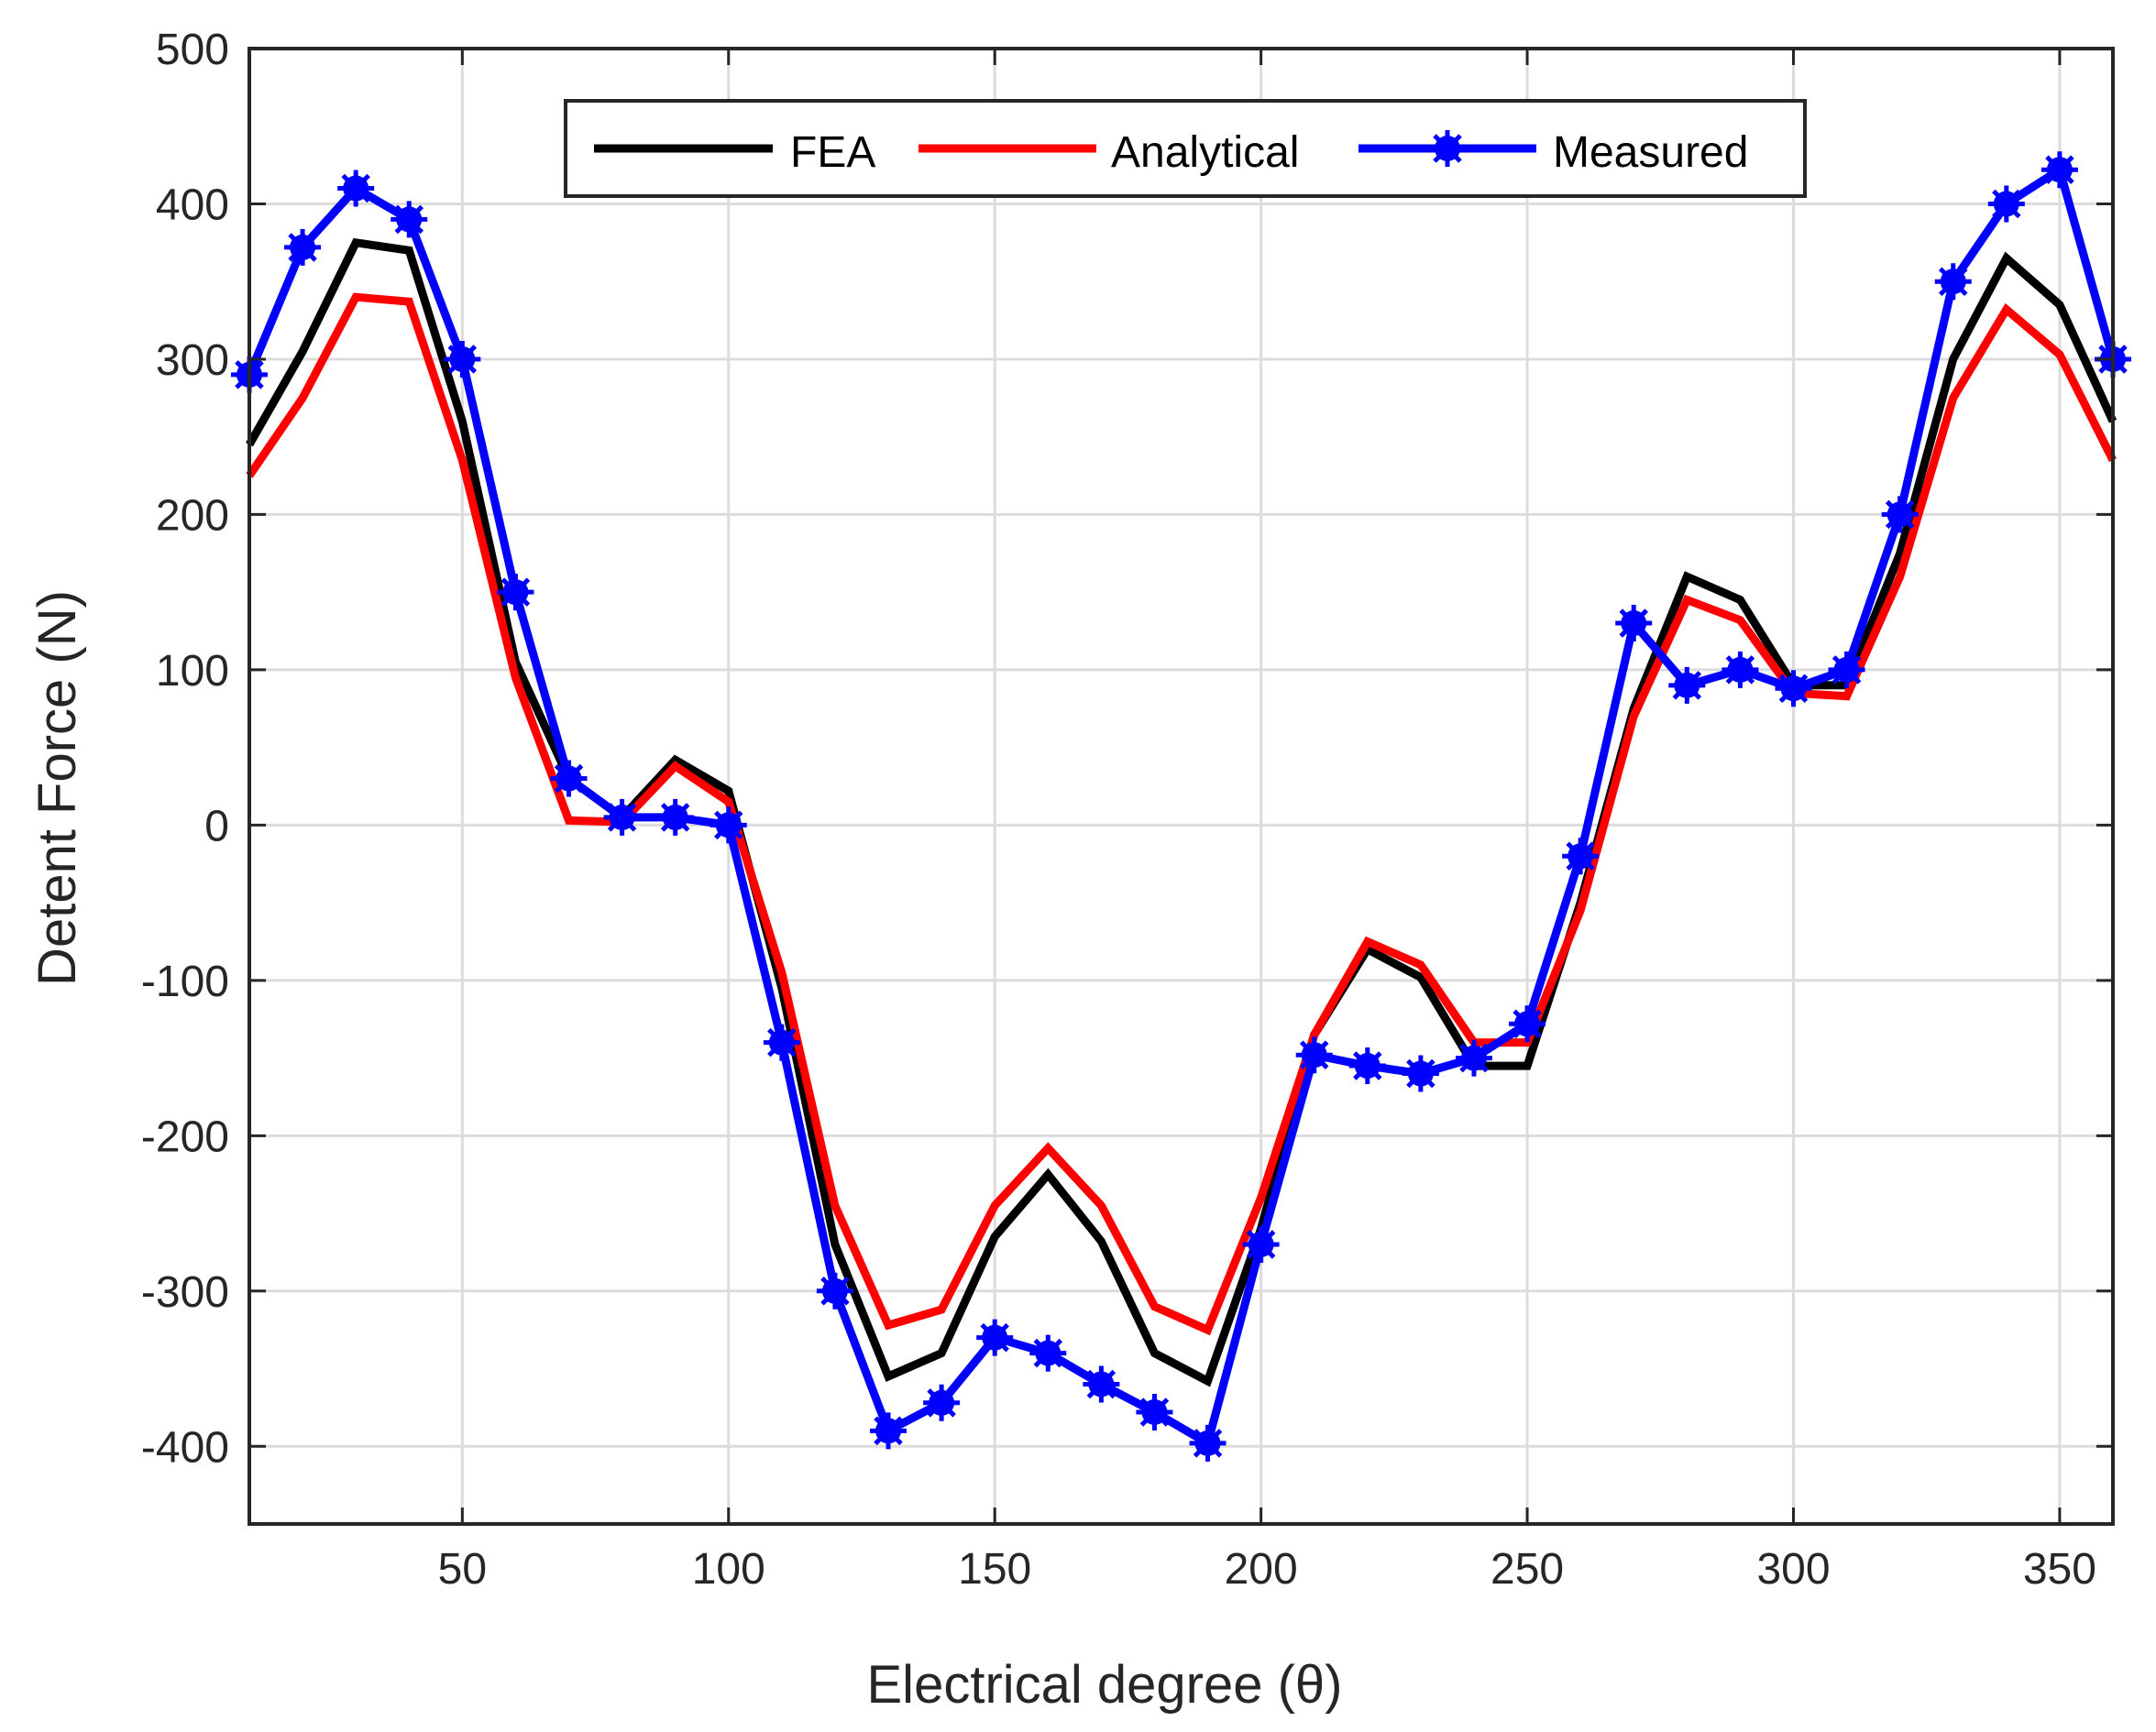 This screenshot has width=2156, height=1732. I want to click on y-tick-label: -300, so click(185, 1293).